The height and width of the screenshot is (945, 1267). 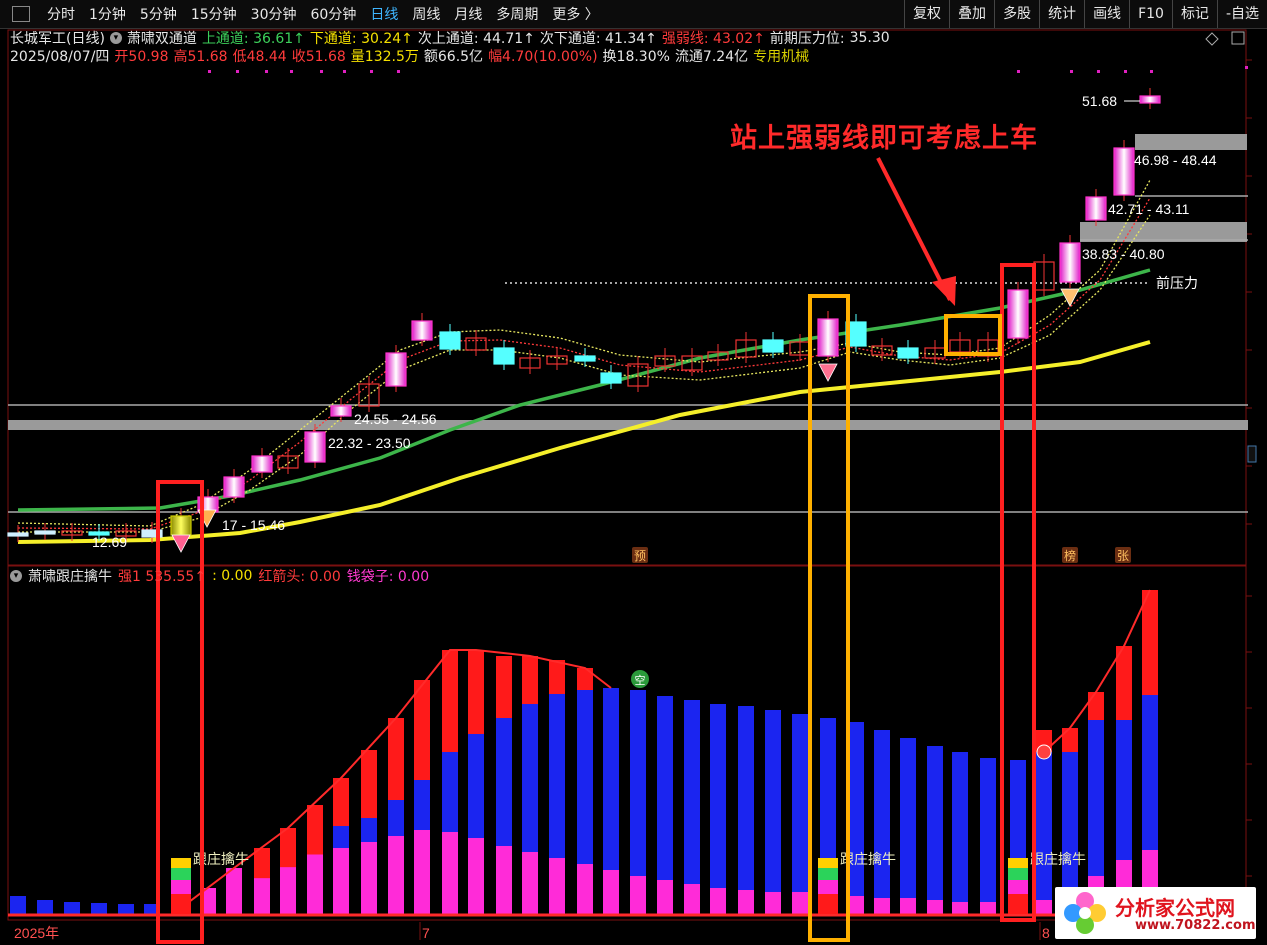 I want to click on period-tab-more: 更多 〉, so click(x=575, y=15).